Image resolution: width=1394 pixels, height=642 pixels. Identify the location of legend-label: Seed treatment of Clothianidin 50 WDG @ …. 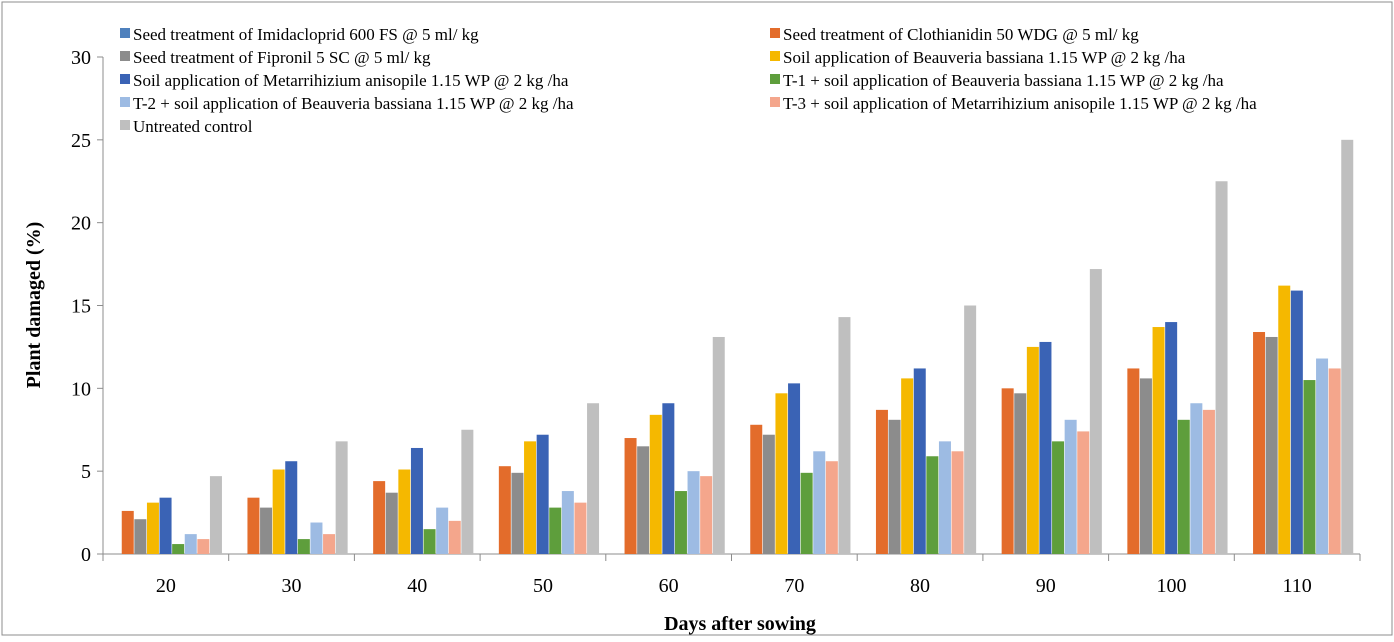
(961, 34).